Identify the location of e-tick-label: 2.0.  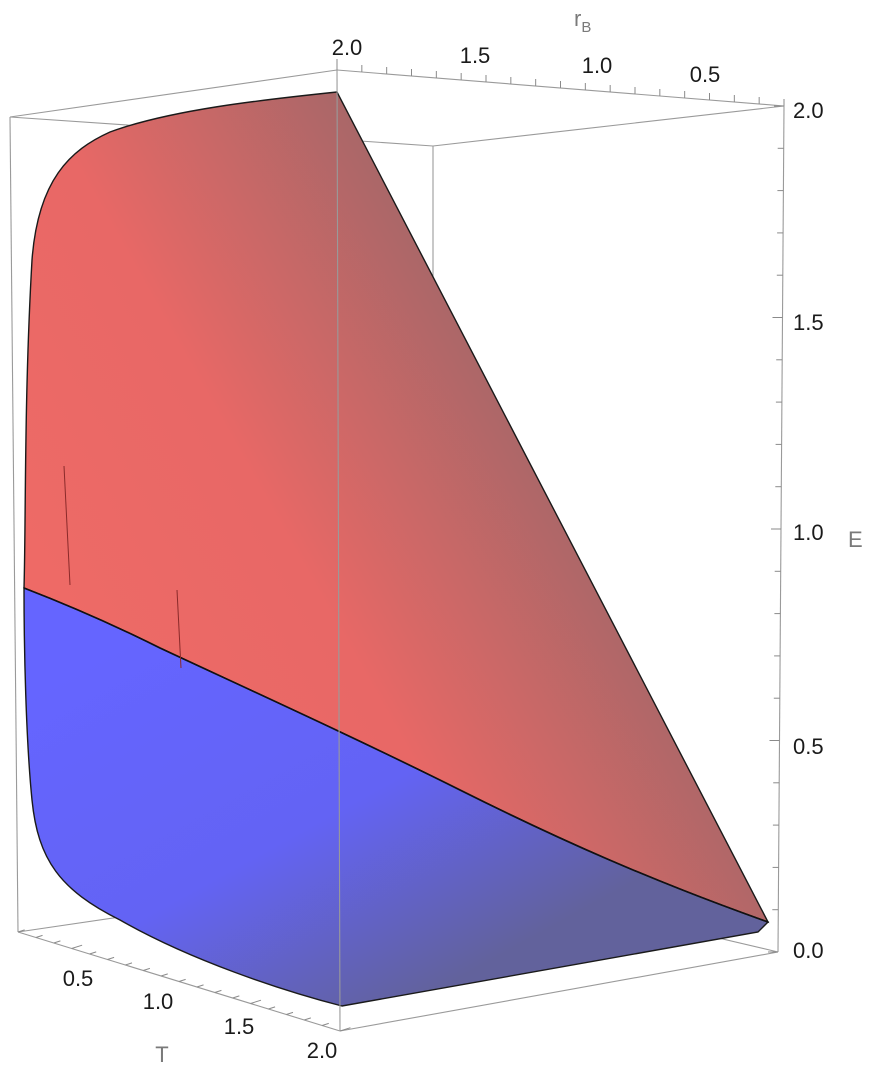
(808, 110).